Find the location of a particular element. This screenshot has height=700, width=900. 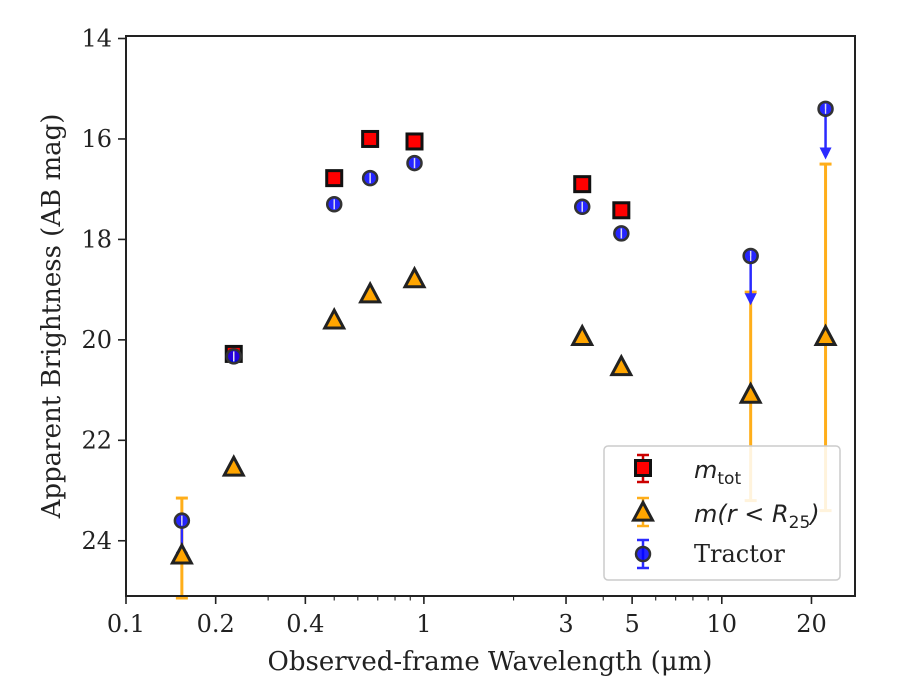

y-tick-label: 14 is located at coordinates (96, 39).